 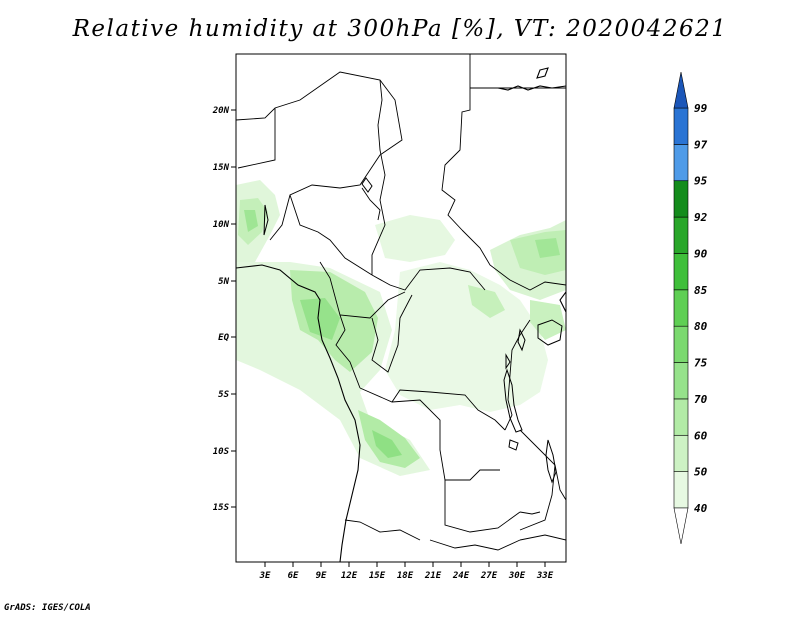 I want to click on lon-label: 24E, so click(x=461, y=576).